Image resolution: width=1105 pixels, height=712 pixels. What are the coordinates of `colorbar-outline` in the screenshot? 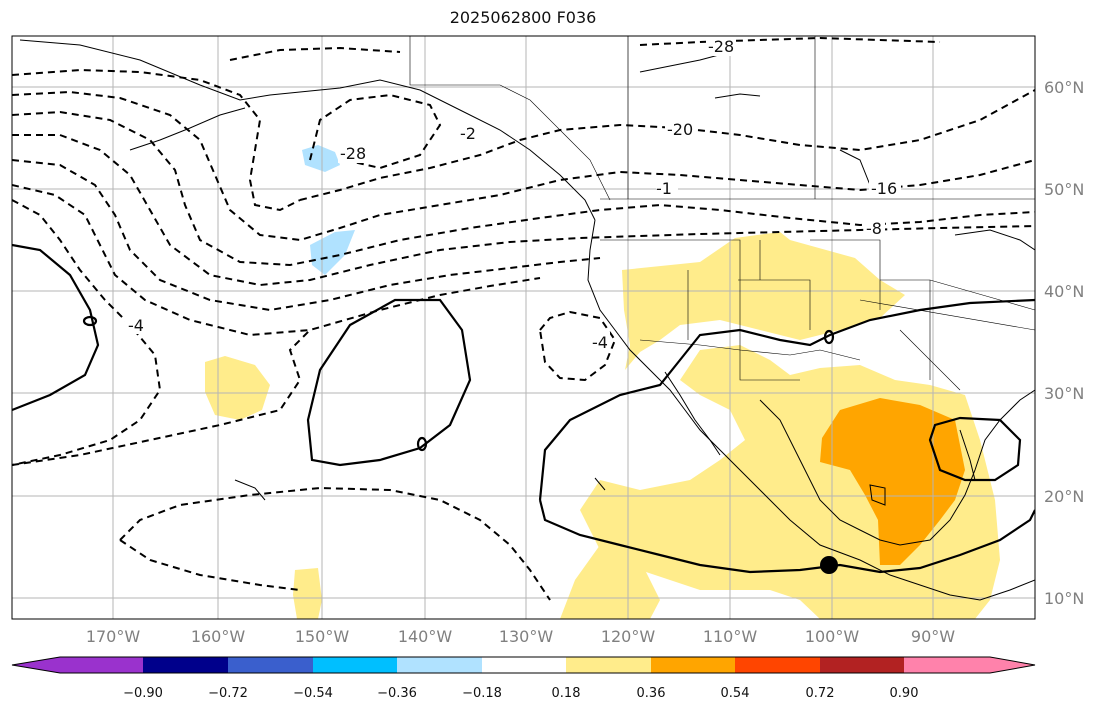 It's located at (523, 665).